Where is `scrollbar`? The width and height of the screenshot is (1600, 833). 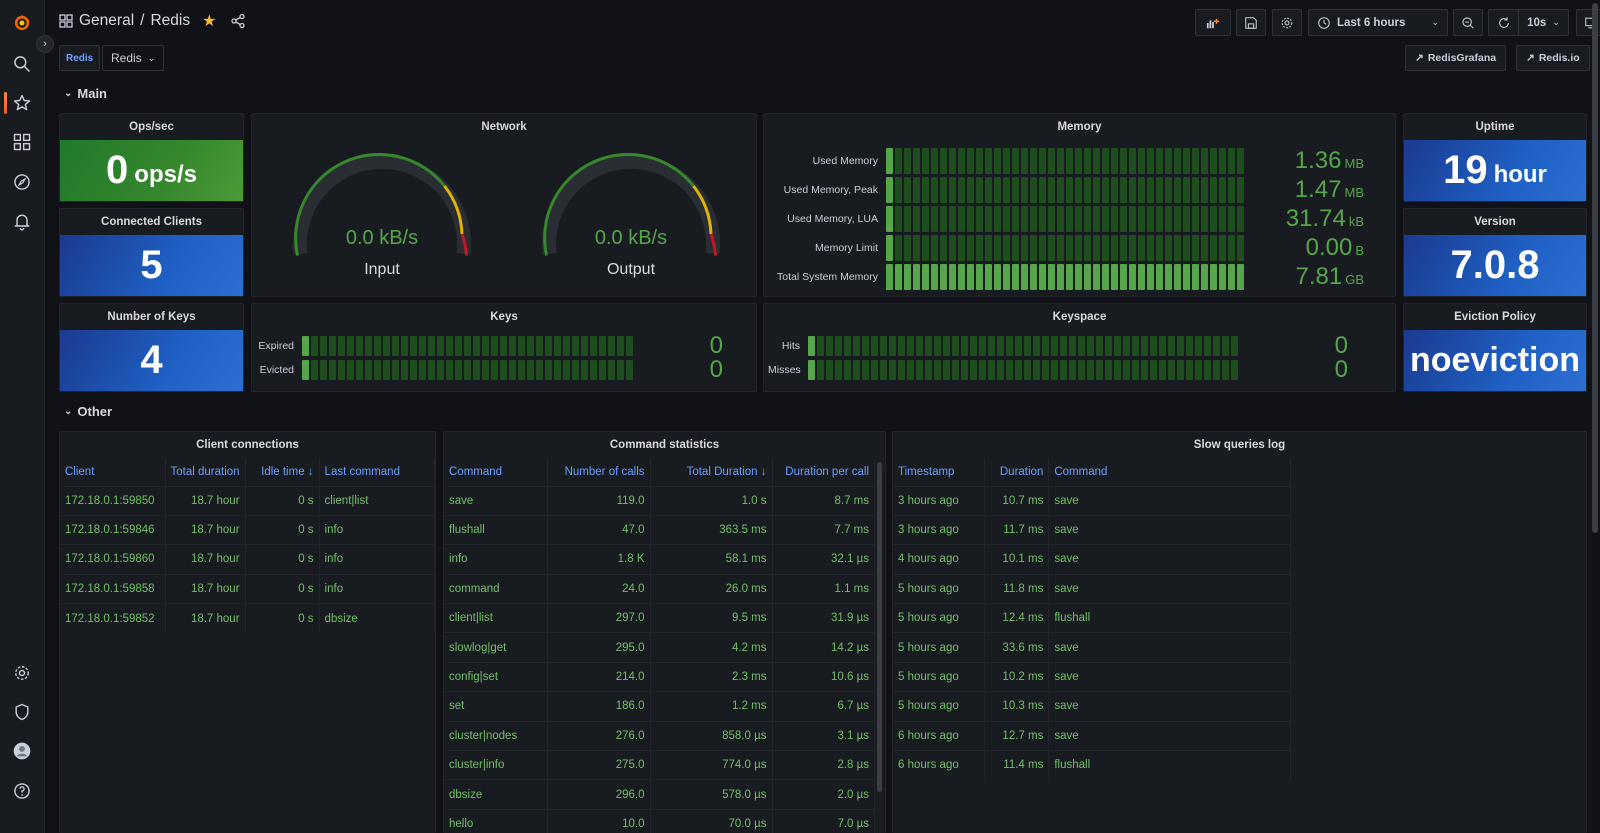 scrollbar is located at coordinates (879, 627).